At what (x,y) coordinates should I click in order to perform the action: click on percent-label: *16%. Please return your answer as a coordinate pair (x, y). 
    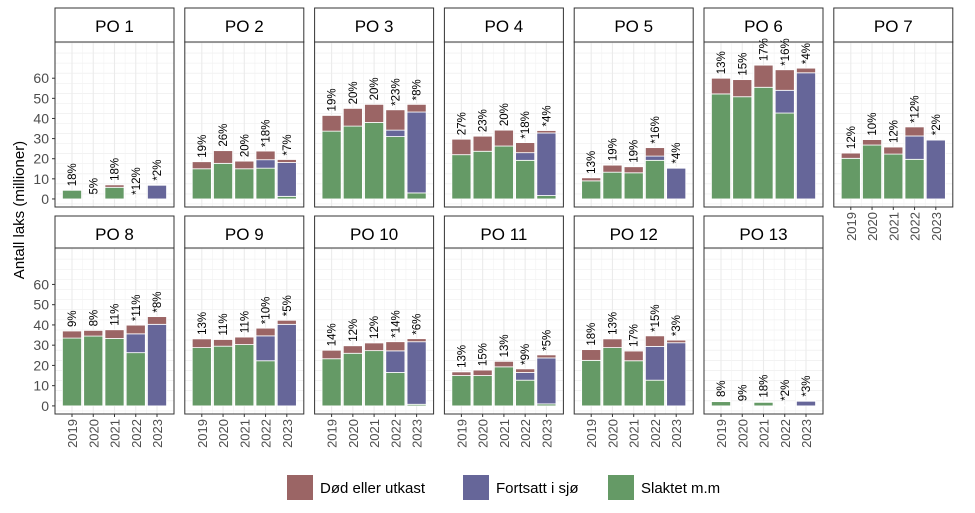
    Looking at the image, I should click on (786, 52).